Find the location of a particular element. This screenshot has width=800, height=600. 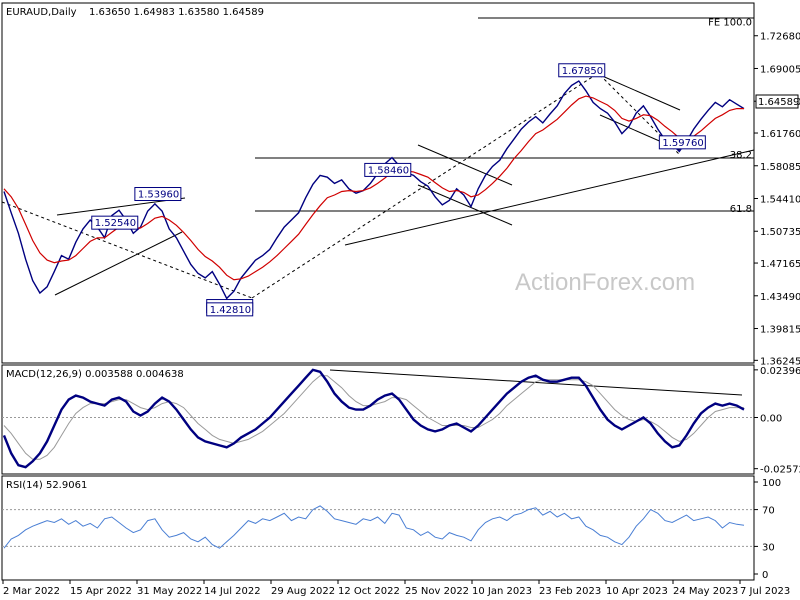

x-tick-label: 29 Aug 2022 is located at coordinates (303, 591).